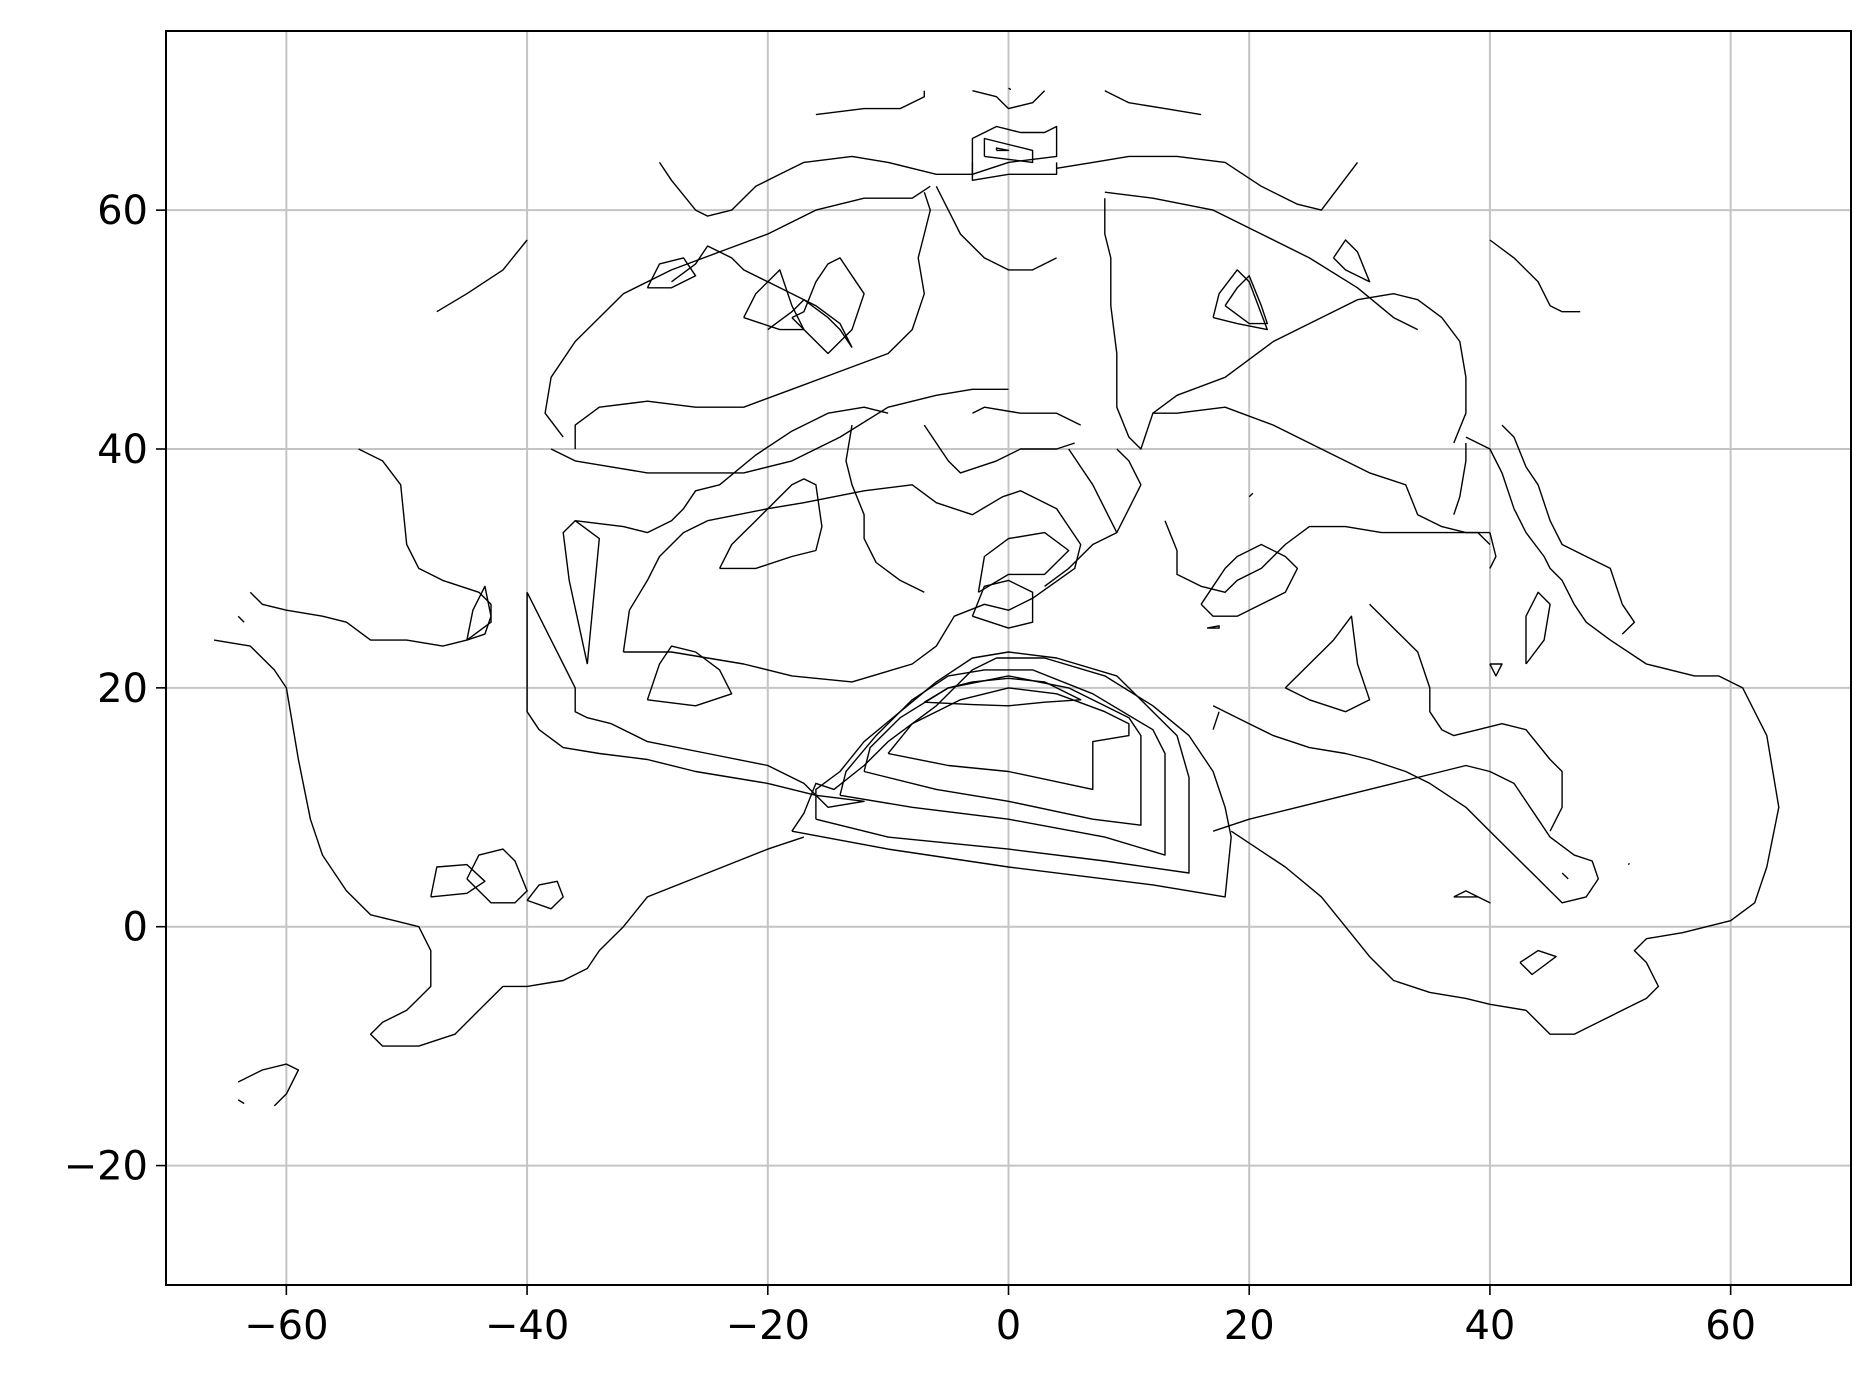 The width and height of the screenshot is (1872, 1386). I want to click on x-tick-label: 40, so click(1489, 1326).